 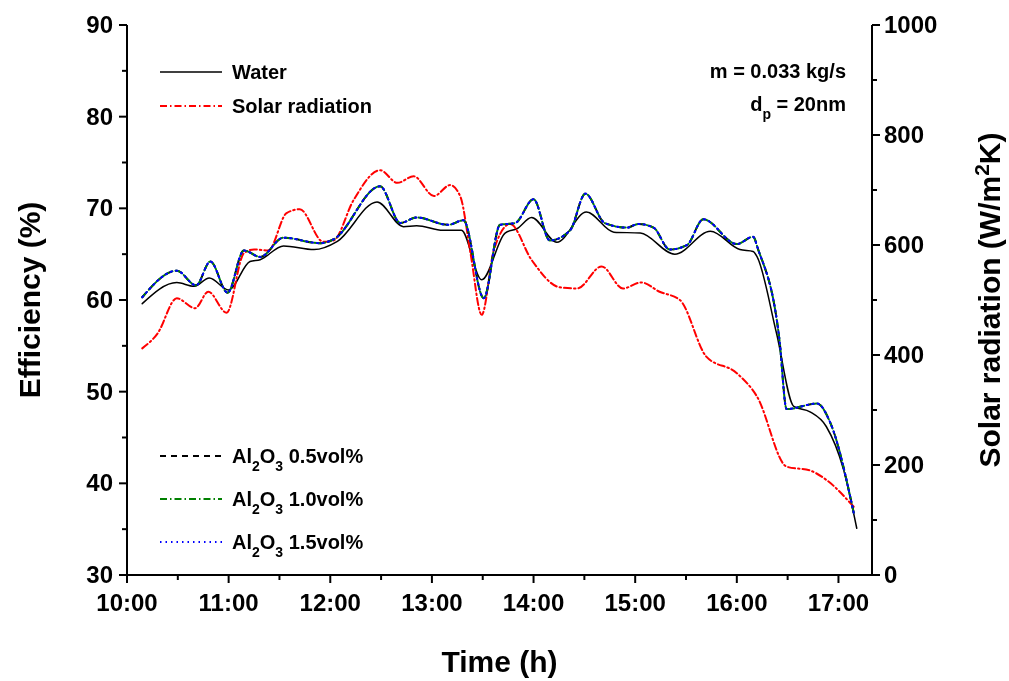 What do you see at coordinates (635, 602) in the screenshot?
I see `x-tick-label: 15:00` at bounding box center [635, 602].